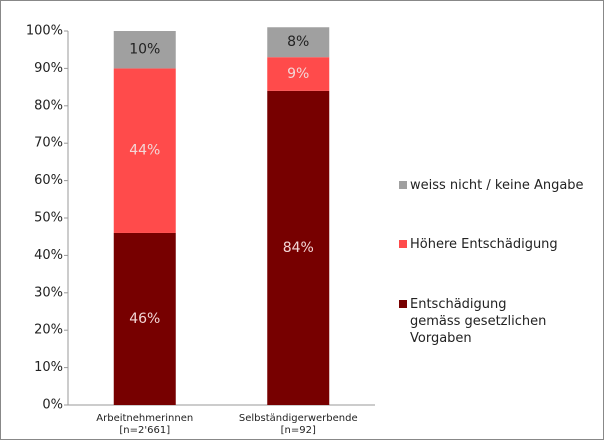 The height and width of the screenshot is (440, 604). What do you see at coordinates (48, 68) in the screenshot?
I see `y-tick-label: 90%` at bounding box center [48, 68].